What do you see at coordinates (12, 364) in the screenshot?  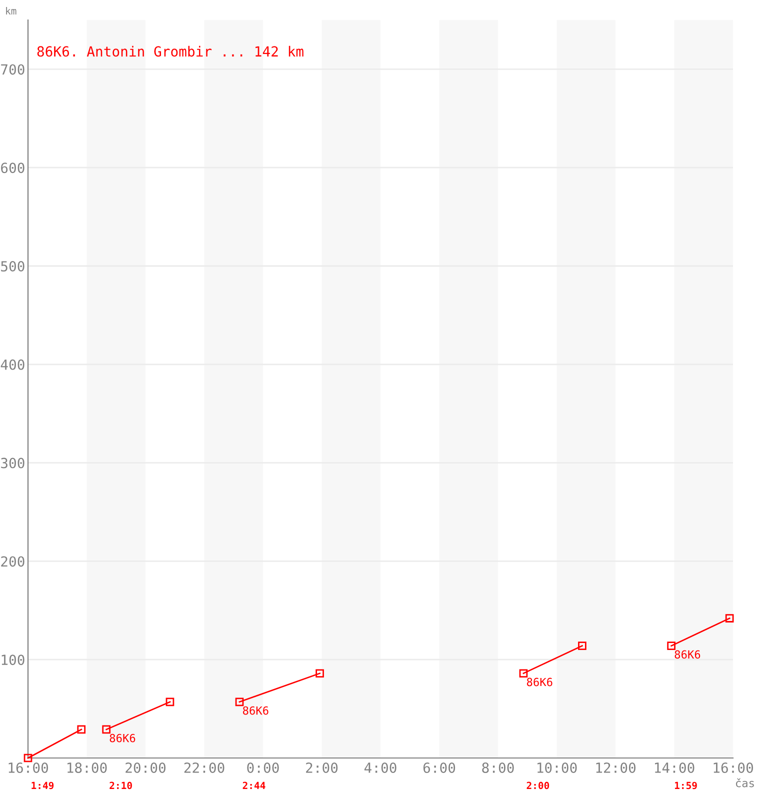 I see `y-tick-label: 400` at bounding box center [12, 364].